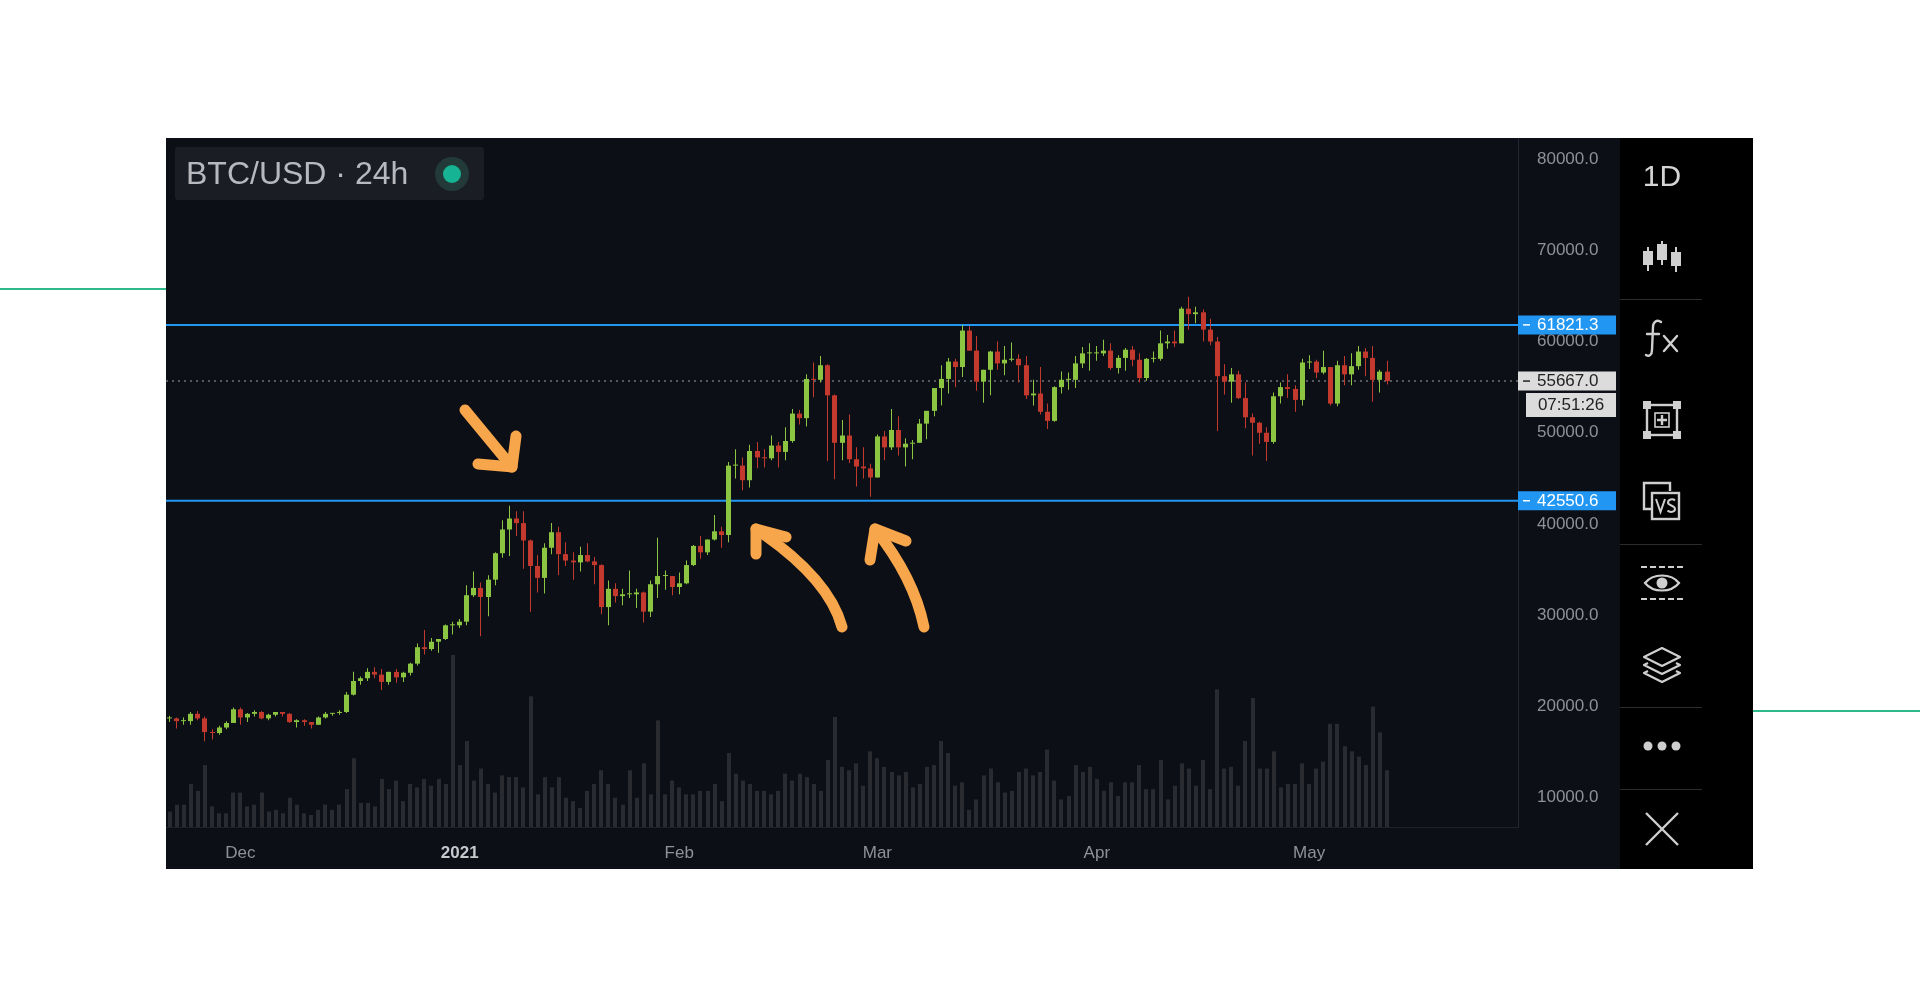 This screenshot has height=1008, width=1920. What do you see at coordinates (240, 852) in the screenshot?
I see `x-tick-label: Dec` at bounding box center [240, 852].